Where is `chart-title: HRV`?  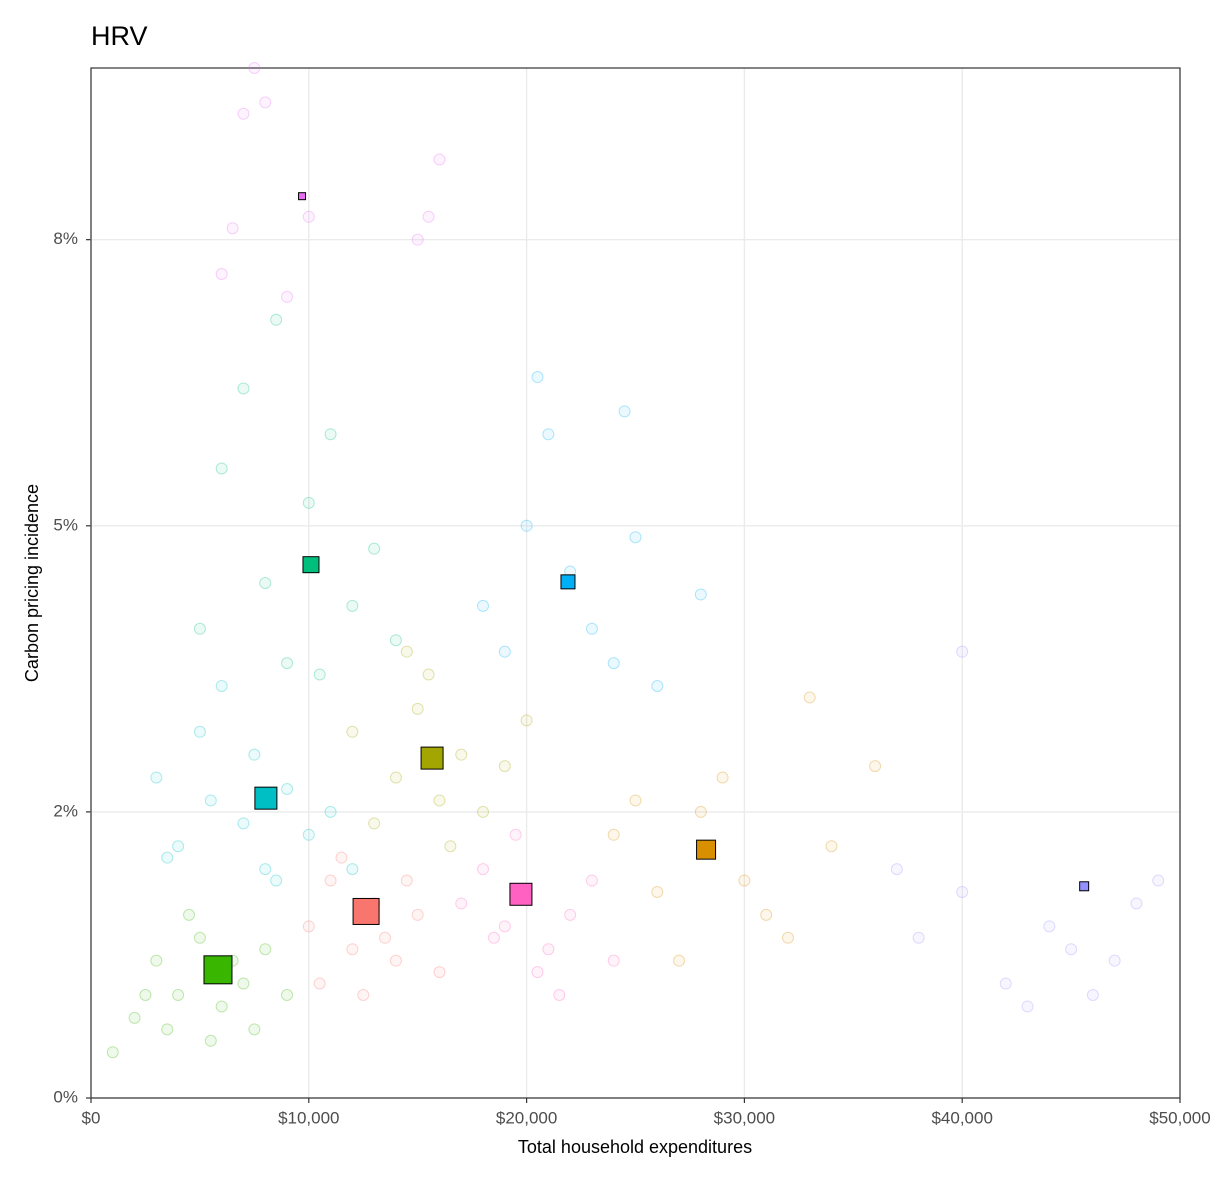
chart-title: HRV is located at coordinates (119, 36).